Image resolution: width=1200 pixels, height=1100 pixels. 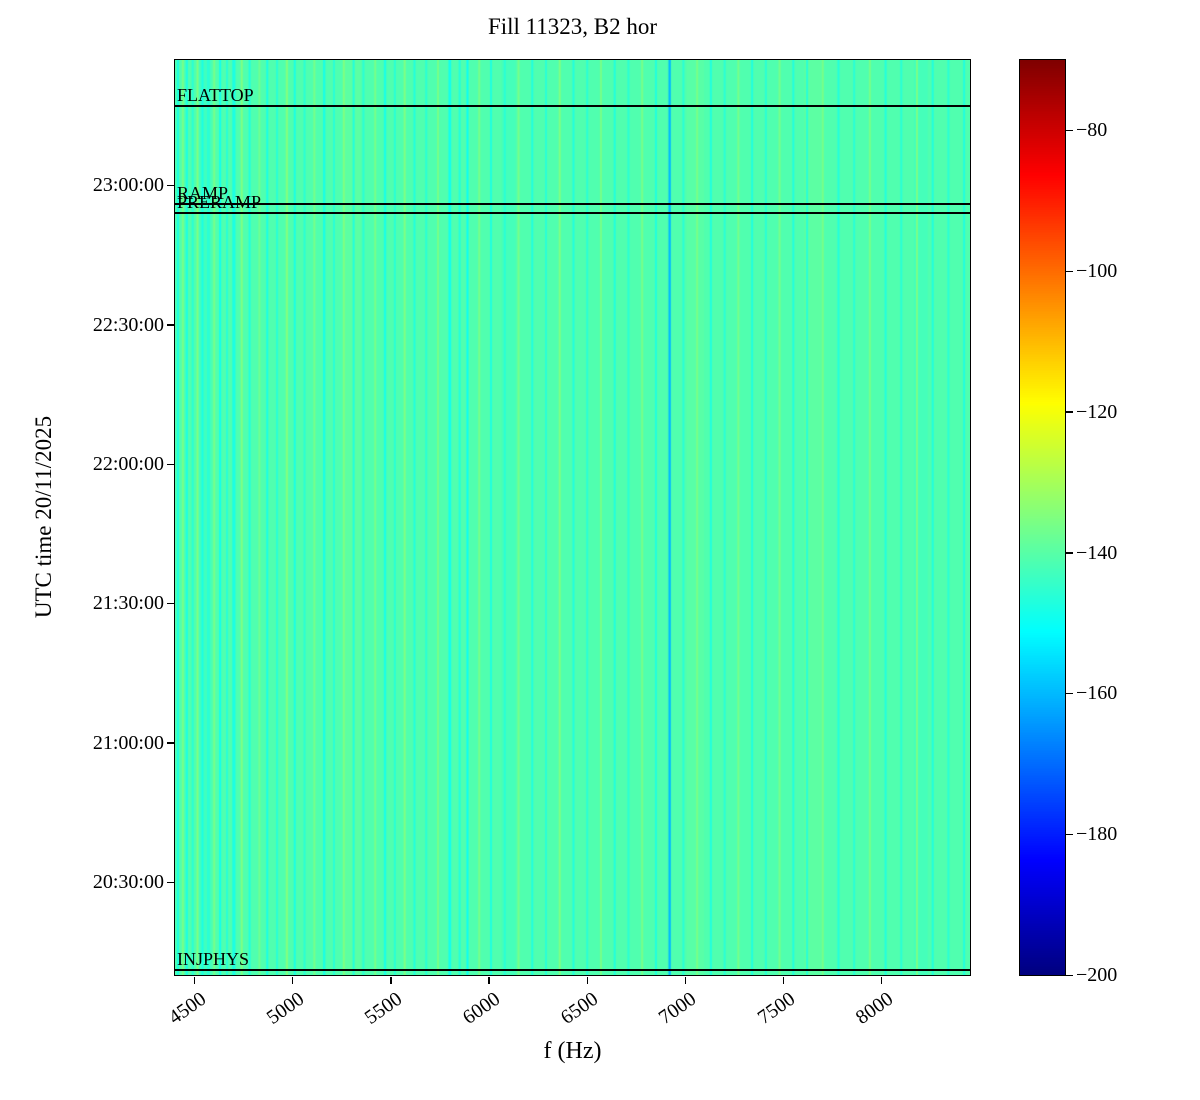 I want to click on beam-mode-line-flattop, so click(x=572, y=106).